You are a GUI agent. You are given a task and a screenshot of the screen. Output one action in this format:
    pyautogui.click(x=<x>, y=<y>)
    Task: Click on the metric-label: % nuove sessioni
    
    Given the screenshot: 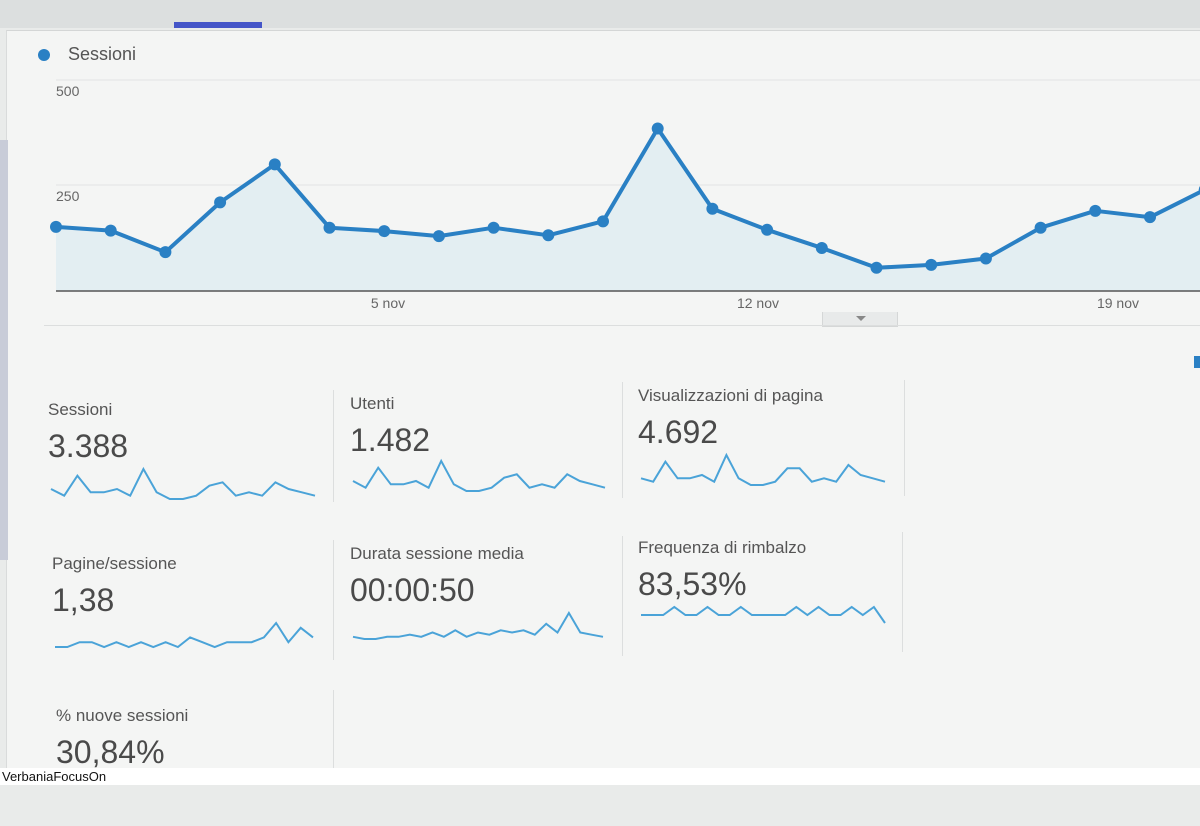 What is the action you would take?
    pyautogui.click(x=122, y=715)
    